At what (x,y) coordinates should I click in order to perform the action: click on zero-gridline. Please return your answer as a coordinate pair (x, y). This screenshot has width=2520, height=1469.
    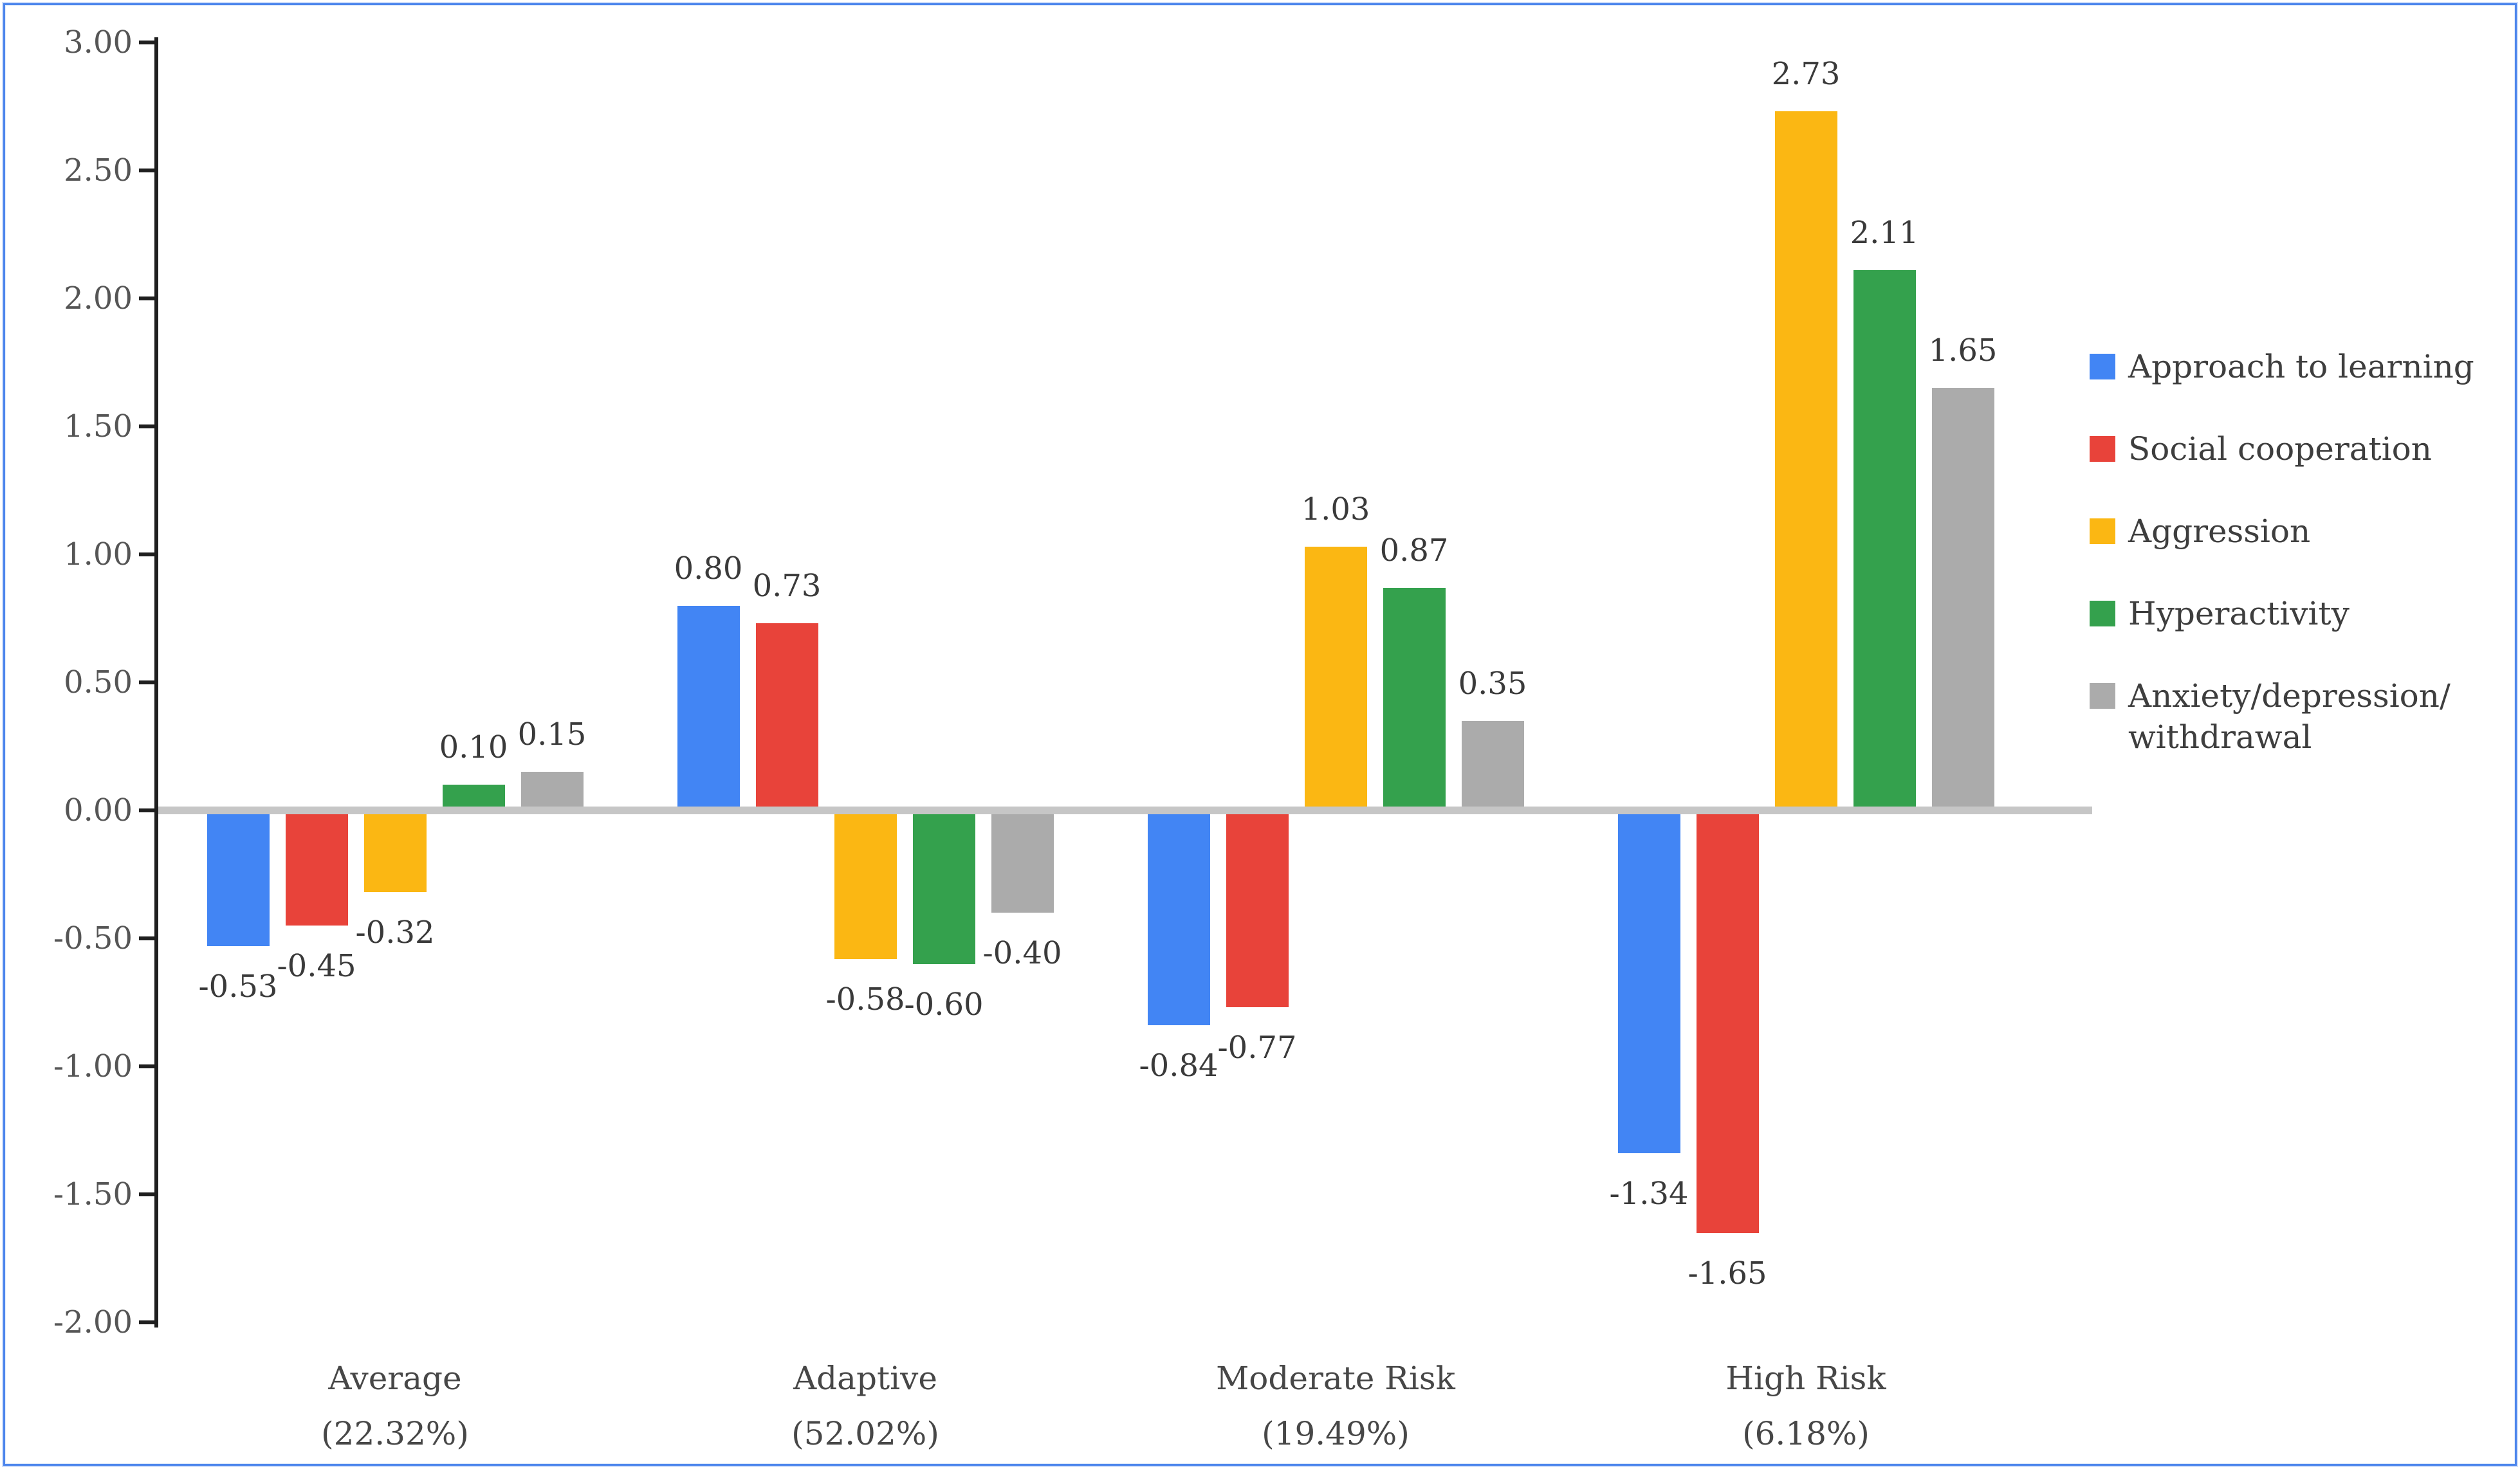
    Looking at the image, I should click on (1125, 811).